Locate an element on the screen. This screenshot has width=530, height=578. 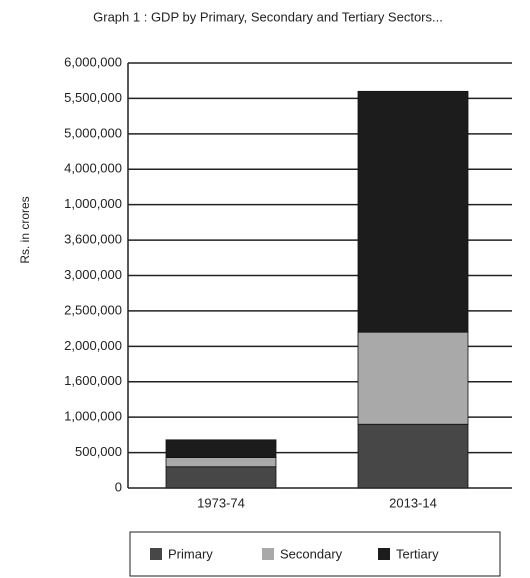
x-tick-label: 2013-14 is located at coordinates (413, 502).